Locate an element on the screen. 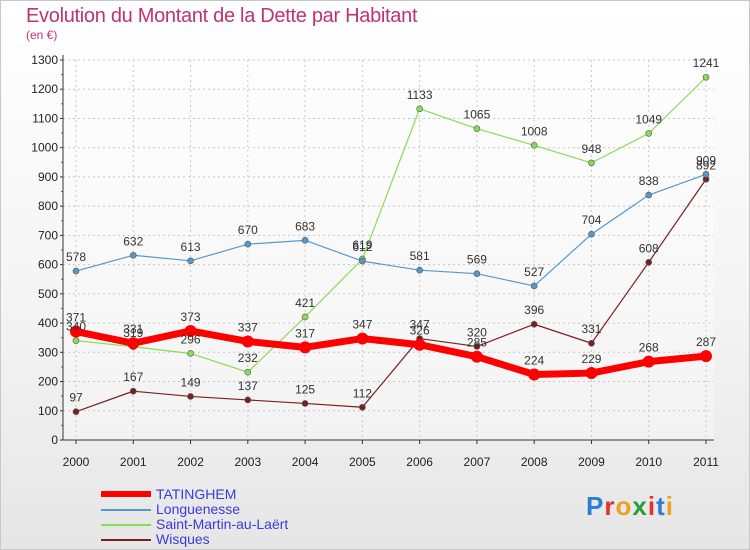  data-label: 1008 is located at coordinates (534, 131).